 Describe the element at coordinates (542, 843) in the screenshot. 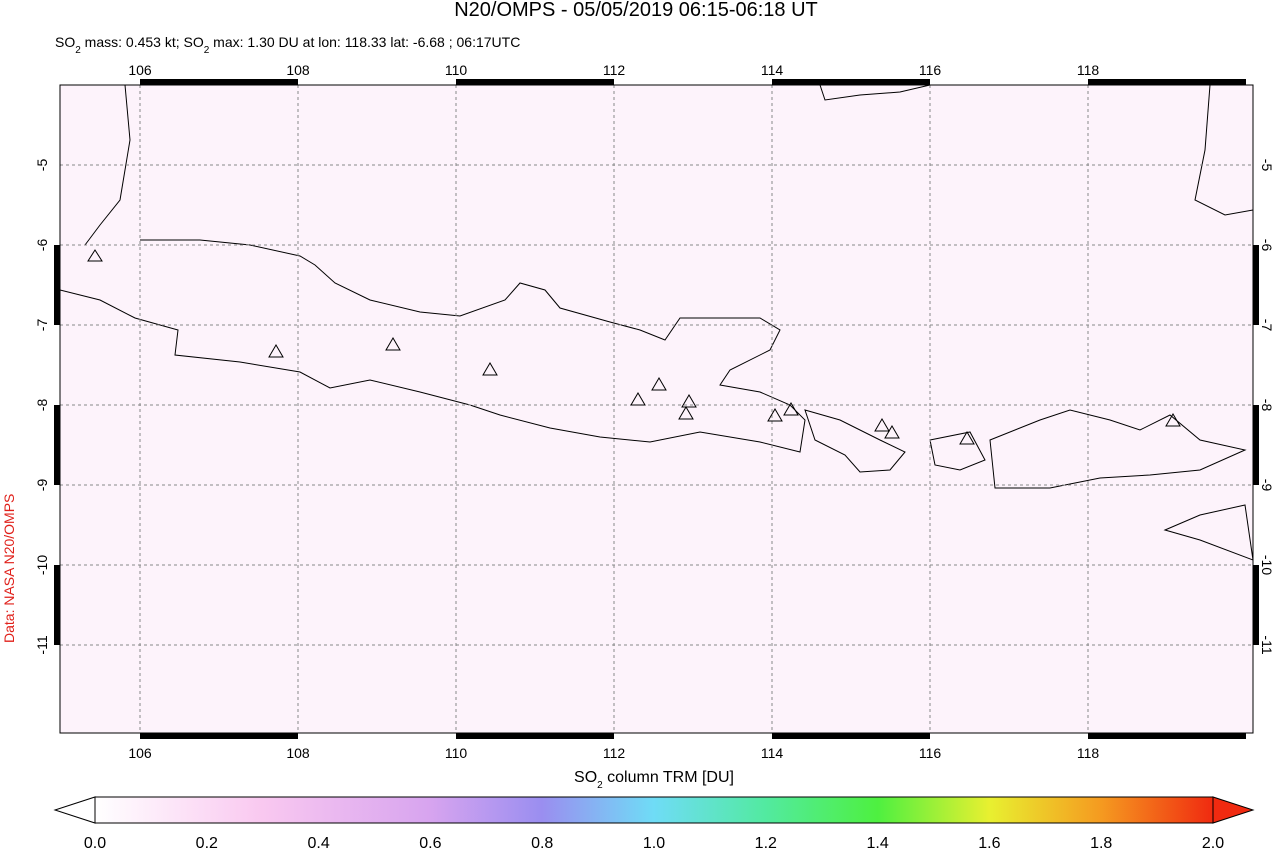

I see `colorbar-label: 0.8` at that location.